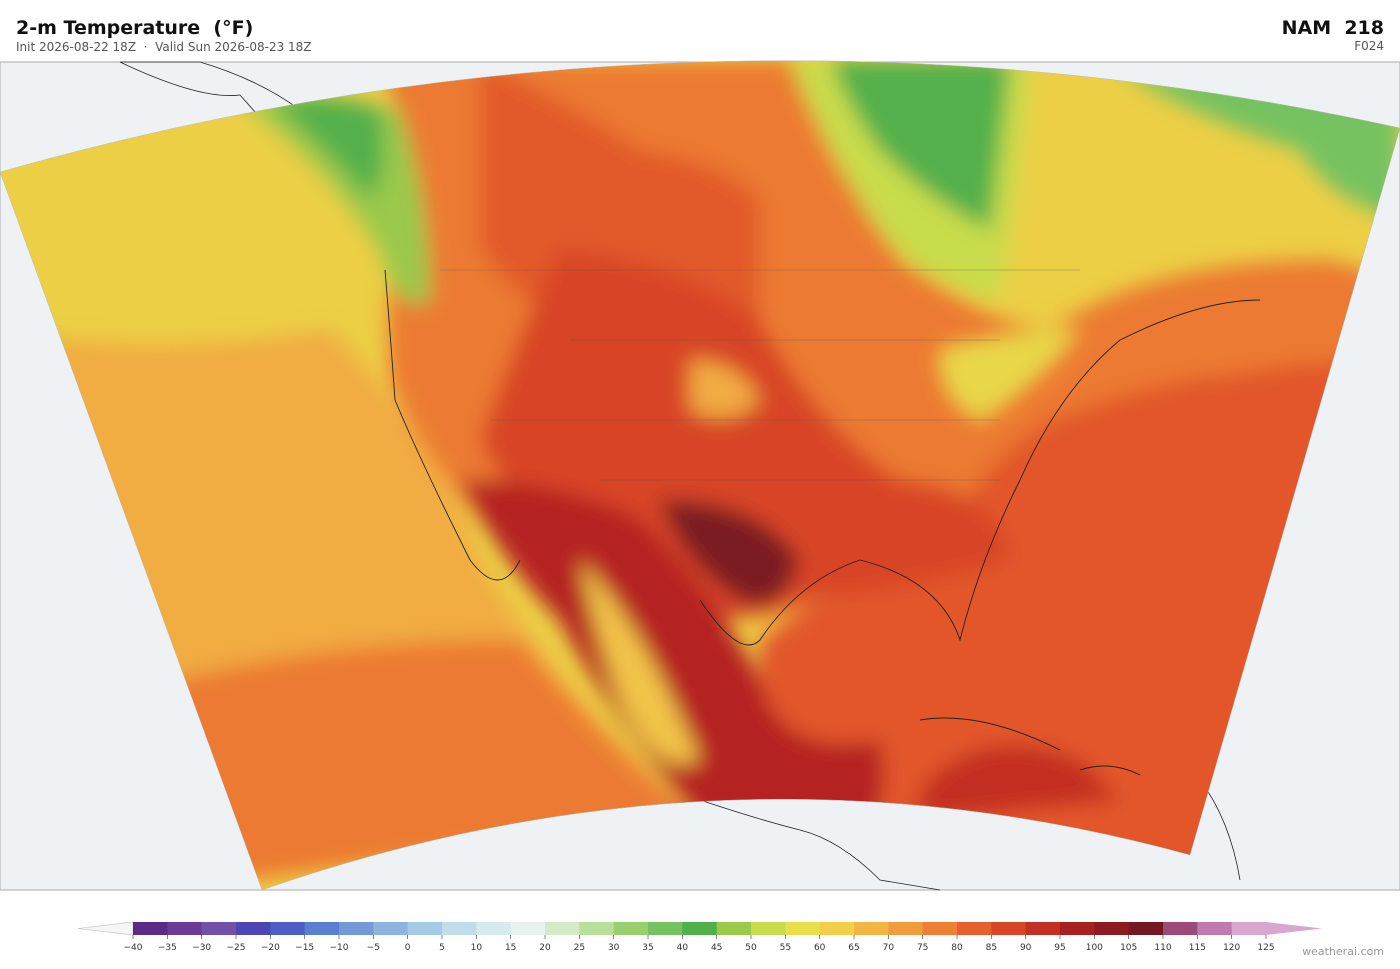 This screenshot has height=969, width=1400. I want to click on colorbar-tick-label: −15, so click(304, 948).